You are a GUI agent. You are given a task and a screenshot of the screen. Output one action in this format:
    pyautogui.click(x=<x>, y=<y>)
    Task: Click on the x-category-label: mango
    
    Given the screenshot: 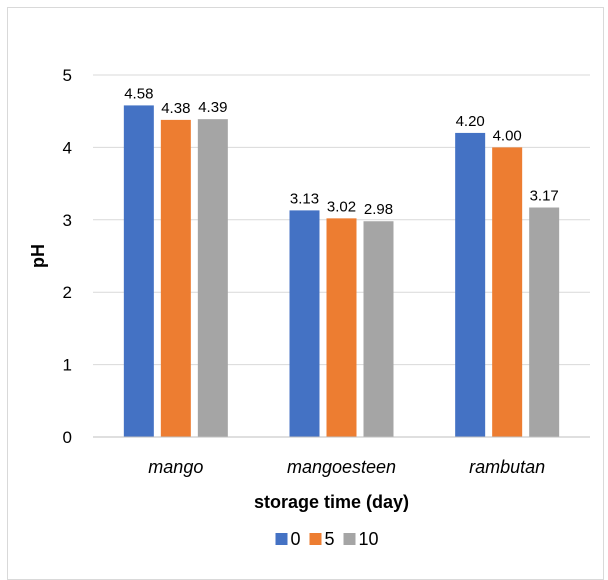 What is the action you would take?
    pyautogui.click(x=175, y=467)
    